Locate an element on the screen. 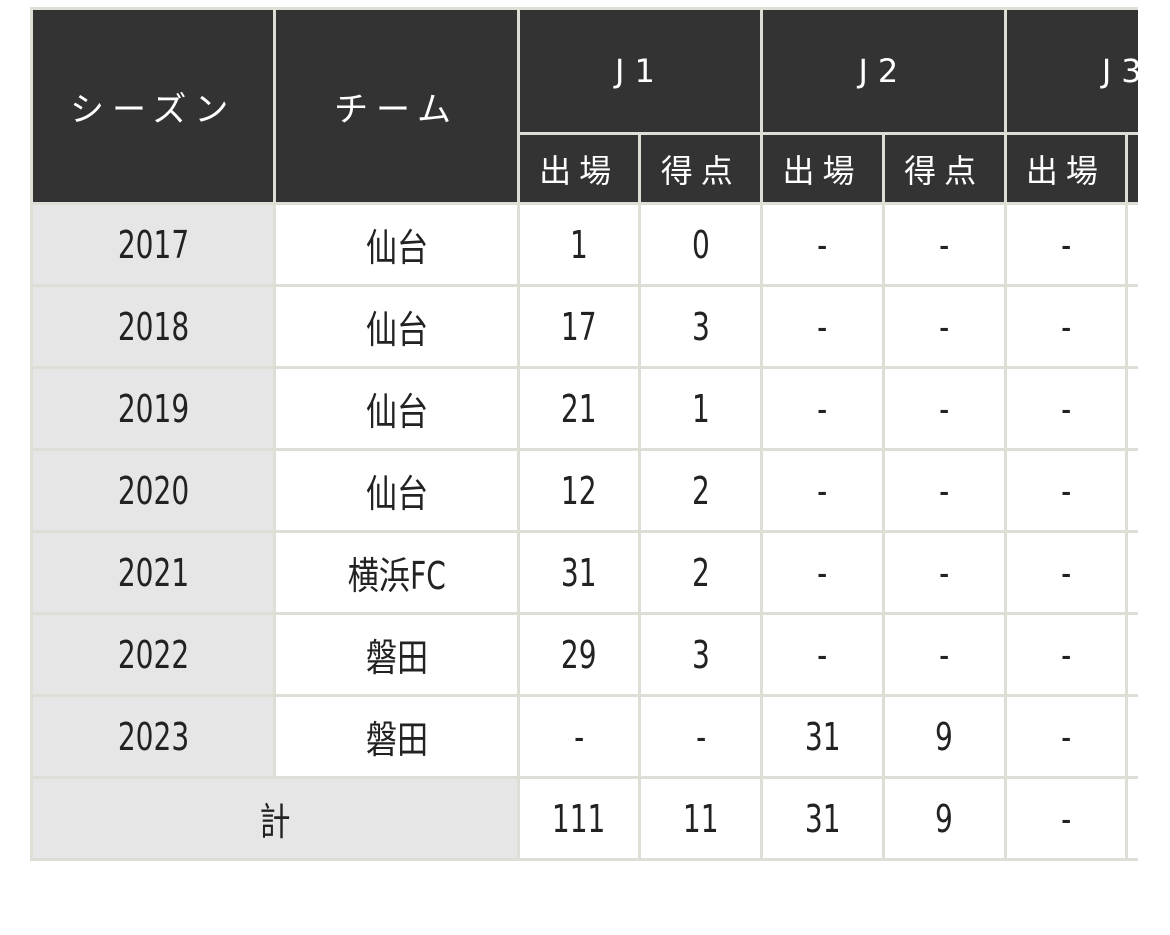 The image size is (1170, 935). table-row: 2023 磐田 - - 31 9 - is located at coordinates (584, 736).